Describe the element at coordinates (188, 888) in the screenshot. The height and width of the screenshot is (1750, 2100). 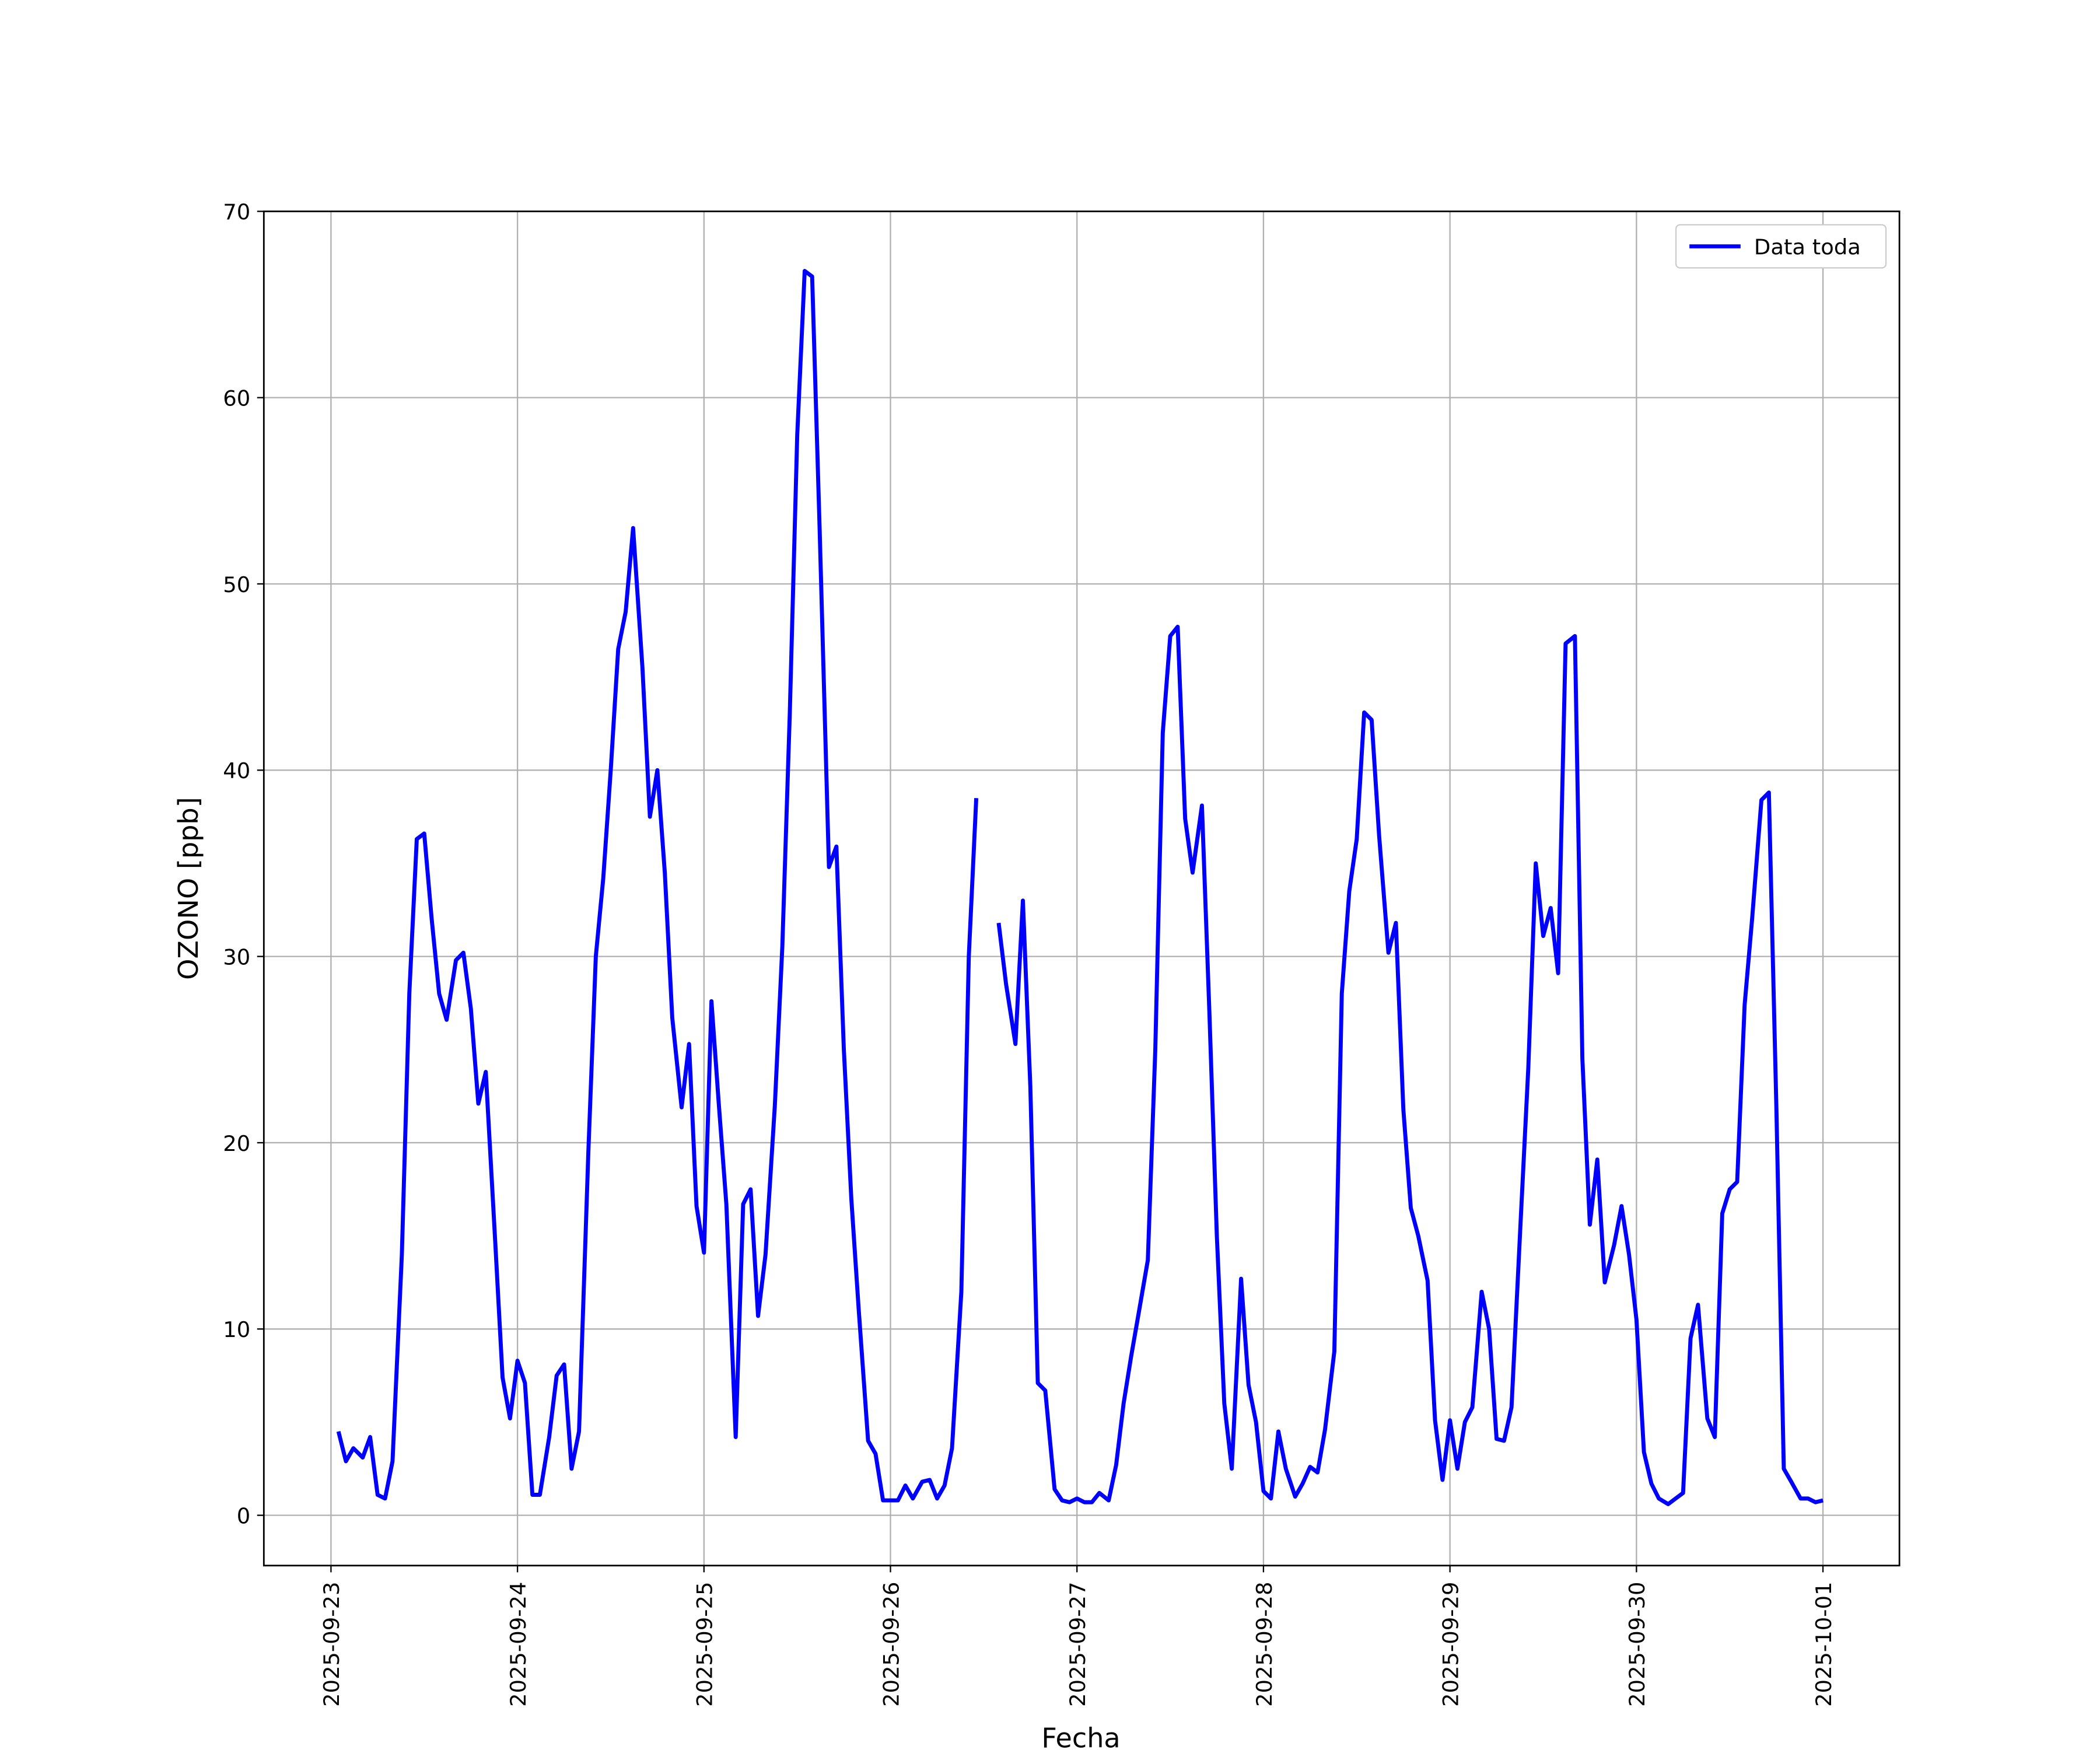
I see `y-axis-label: OZONO [ppb]` at that location.